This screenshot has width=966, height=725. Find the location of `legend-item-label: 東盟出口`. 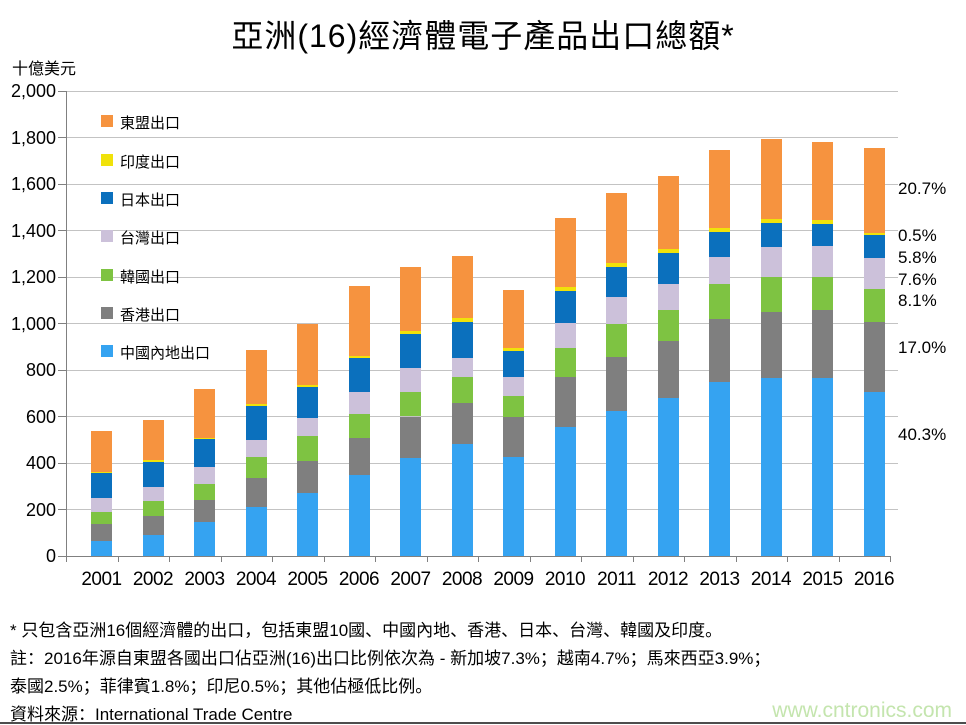

legend-item-label: 東盟出口 is located at coordinates (150, 123).